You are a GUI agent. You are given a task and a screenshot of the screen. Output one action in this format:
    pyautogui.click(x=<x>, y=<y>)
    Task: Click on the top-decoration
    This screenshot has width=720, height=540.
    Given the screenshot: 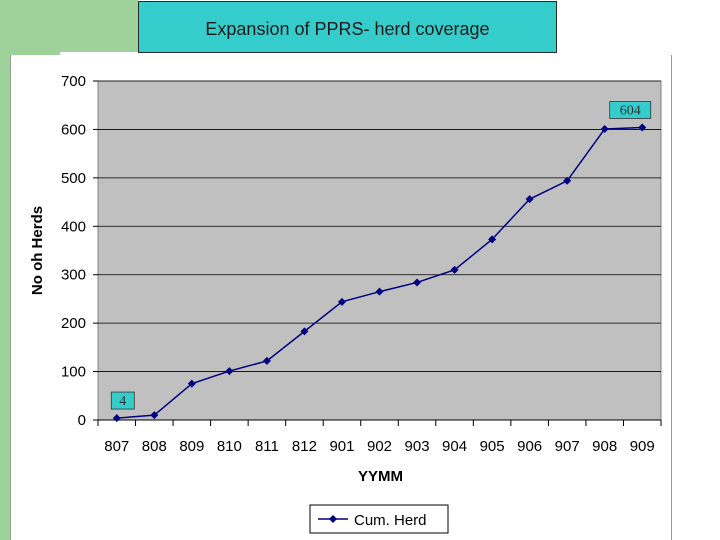 What is the action you would take?
    pyautogui.click(x=69, y=26)
    